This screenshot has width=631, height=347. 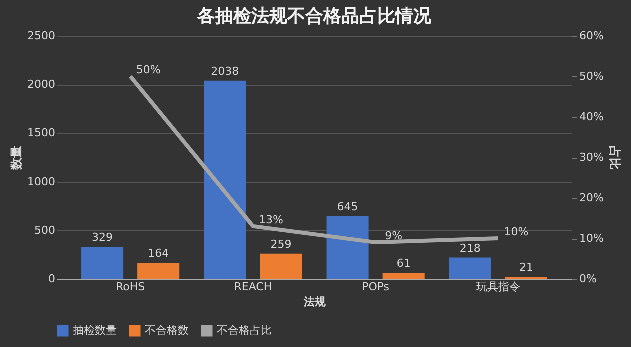 I want to click on x-tick-label: RoHS, so click(x=131, y=287).